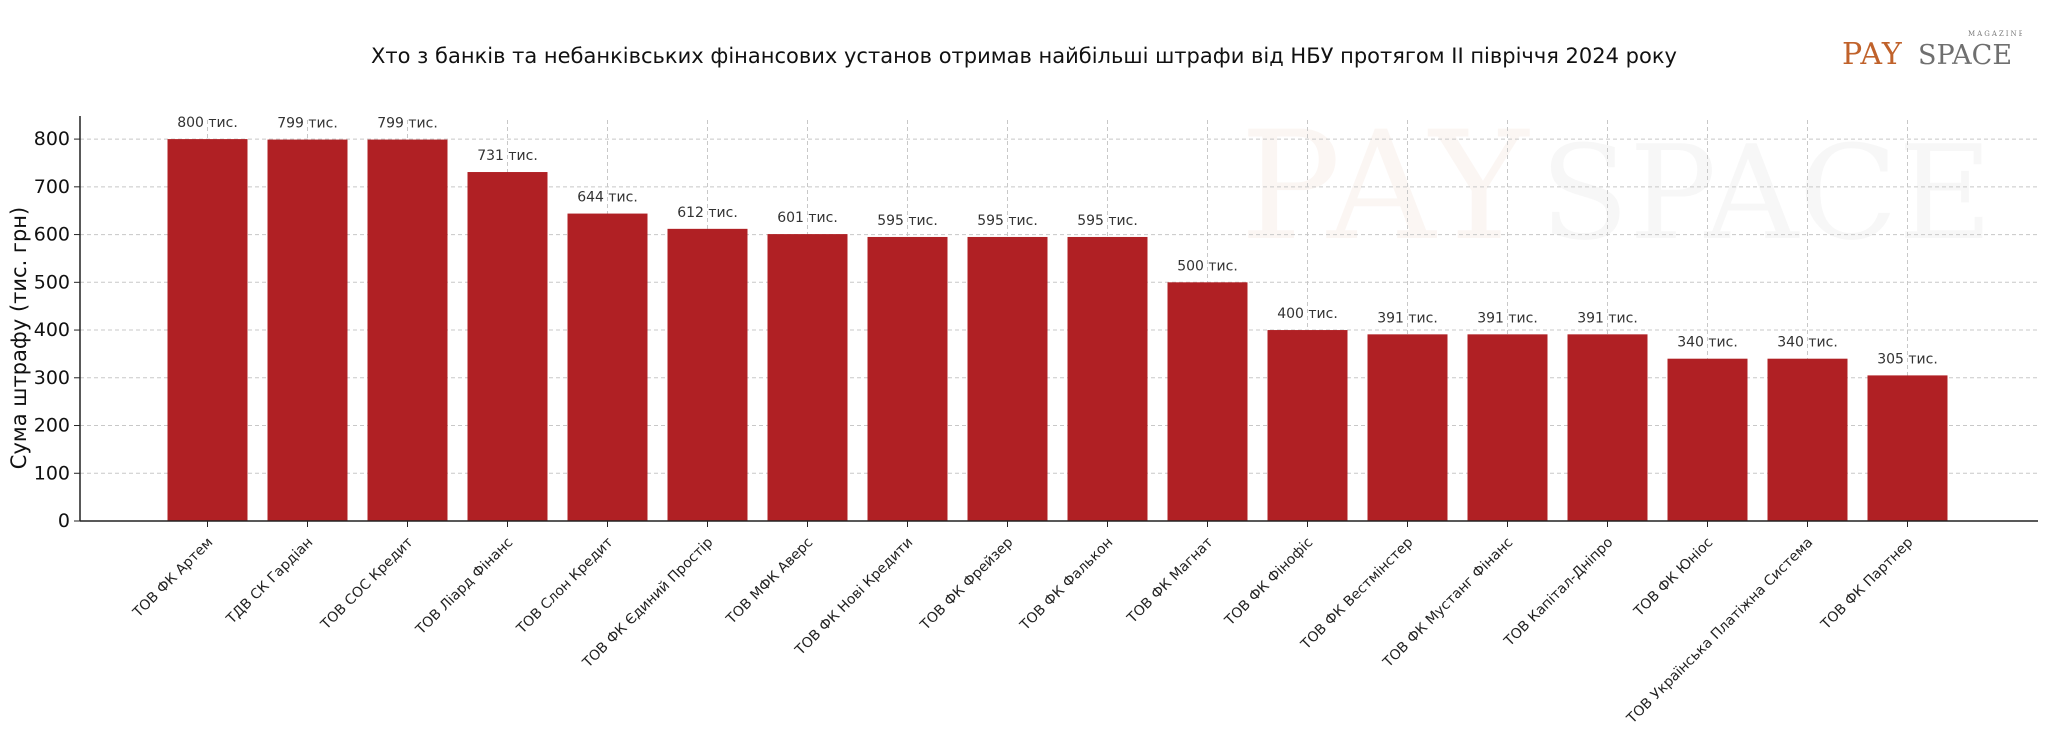 This screenshot has width=2048, height=733. What do you see at coordinates (607, 198) in the screenshot?
I see `bar-value-label: 644 тис.` at bounding box center [607, 198].